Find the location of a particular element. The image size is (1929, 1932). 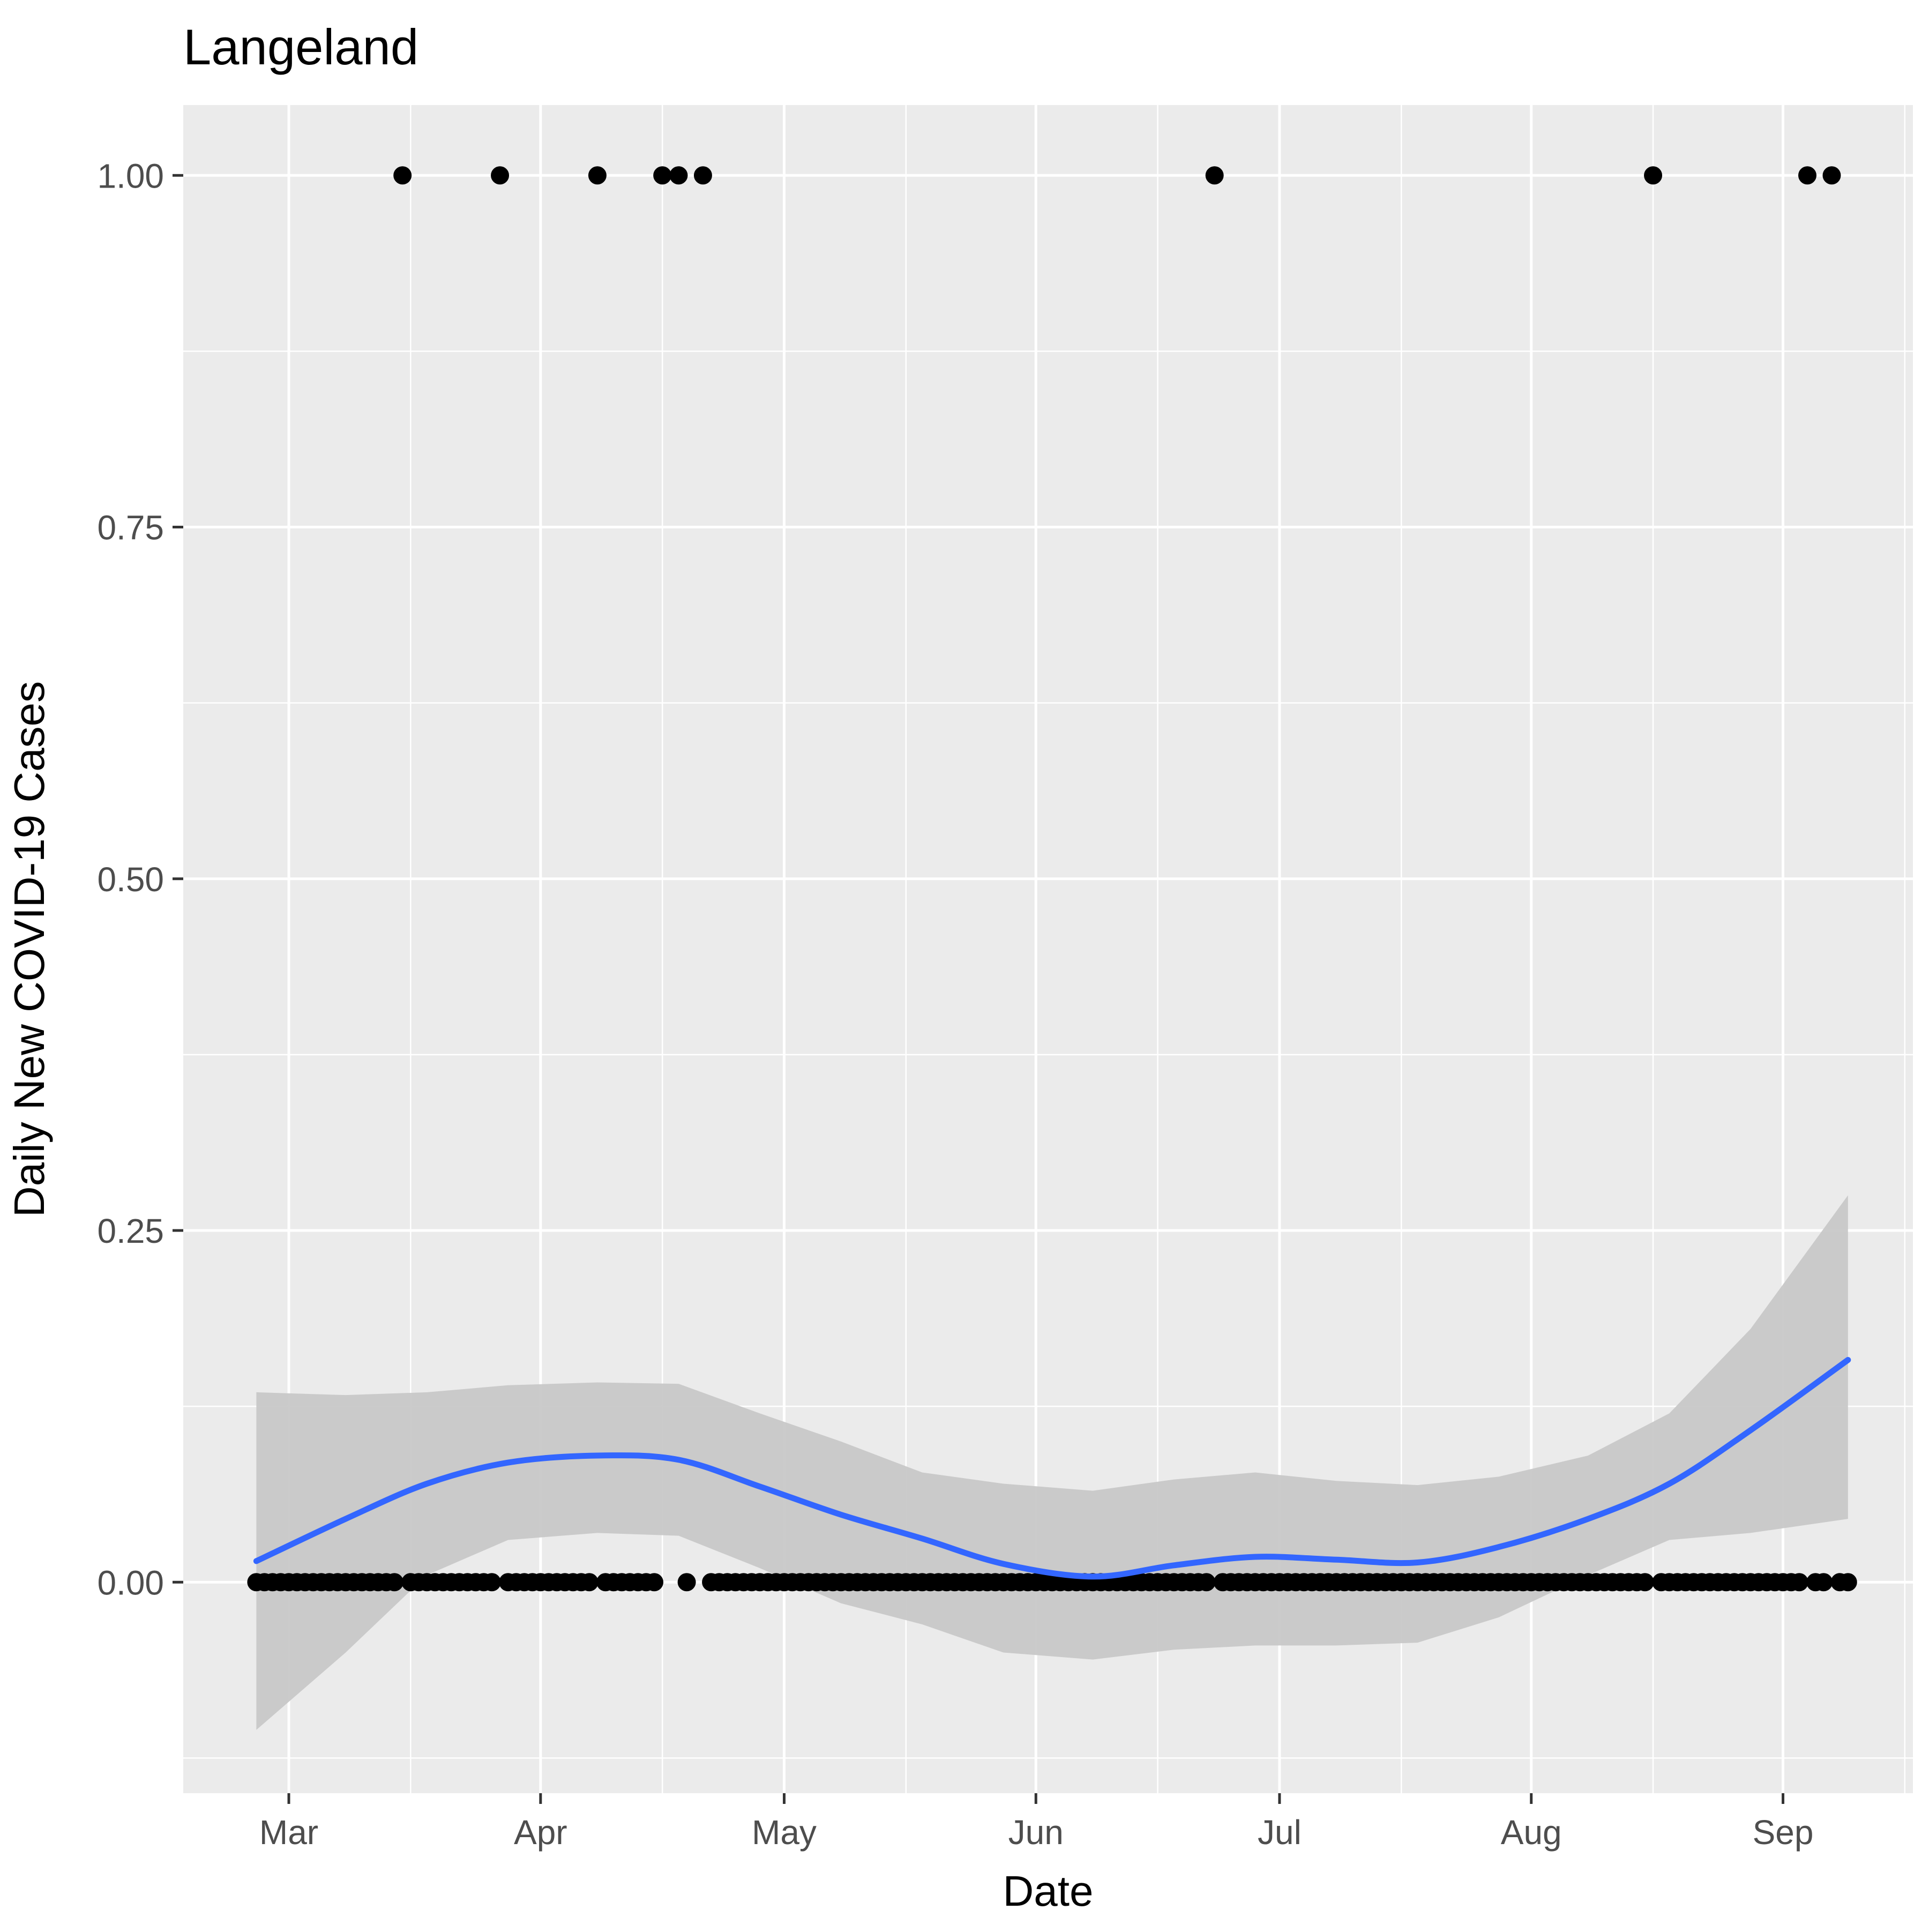

x-tick-label: Jul is located at coordinates (1280, 1832).